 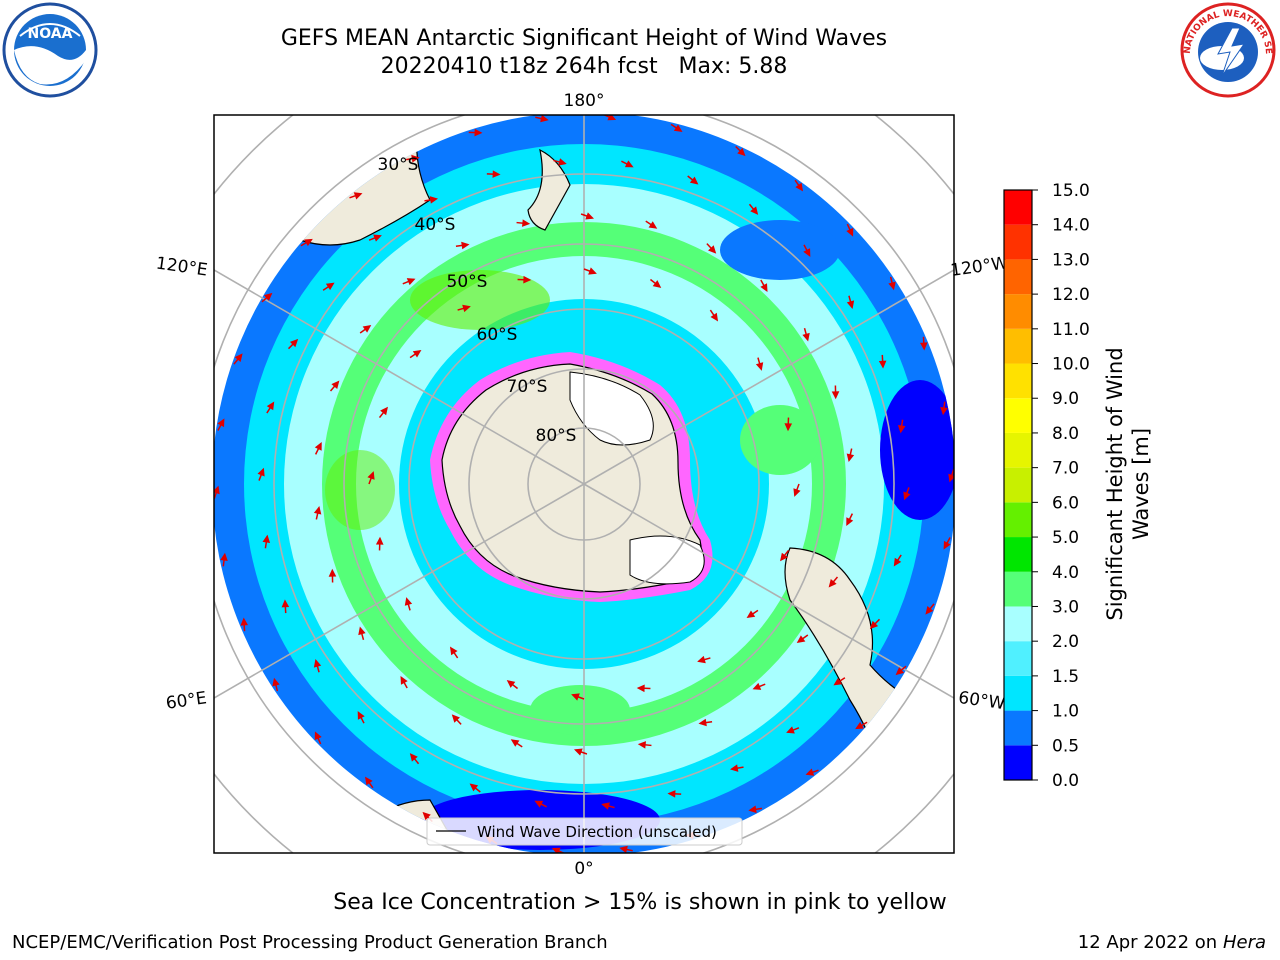 I want to click on colorbar-tick-label: 0.5, so click(x=1065, y=746).